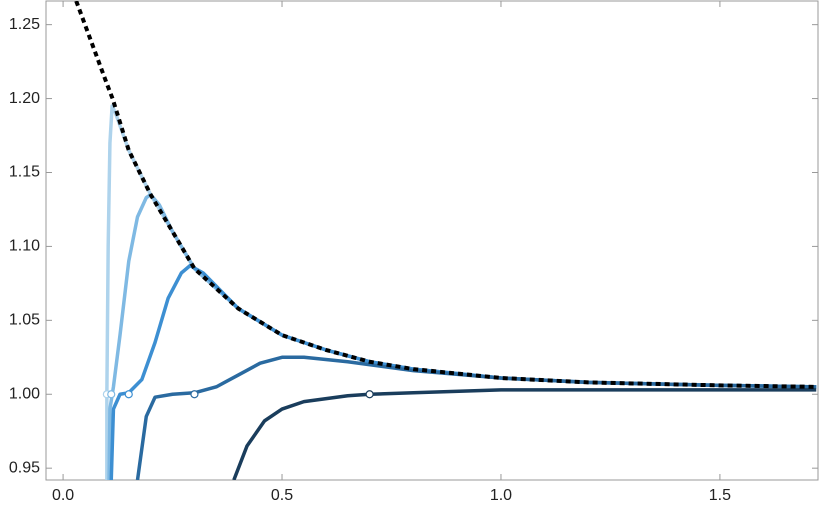  I want to click on line, so click(524, 434).